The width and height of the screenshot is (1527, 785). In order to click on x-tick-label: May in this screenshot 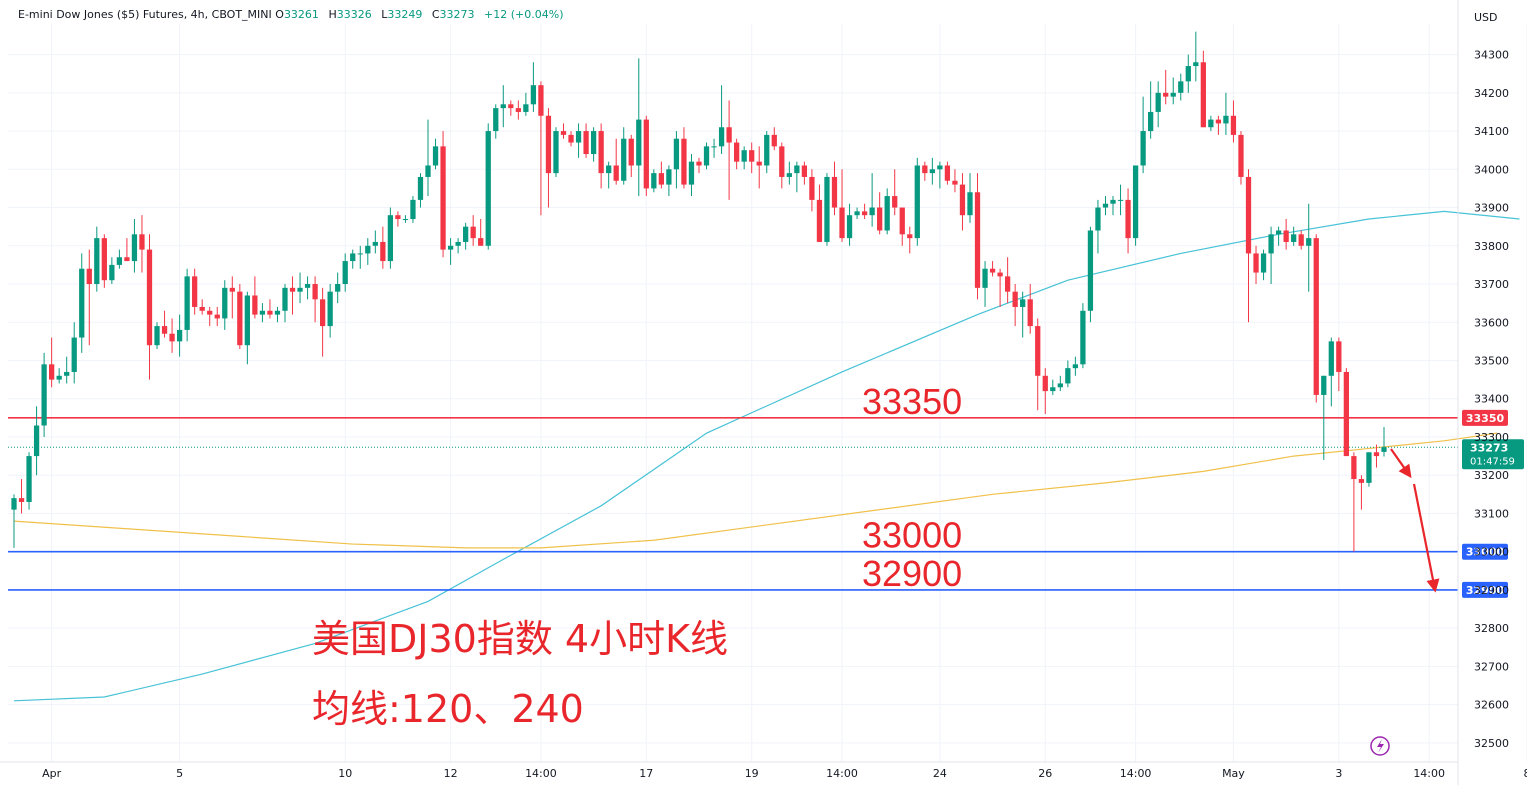, I will do `click(1233, 773)`.